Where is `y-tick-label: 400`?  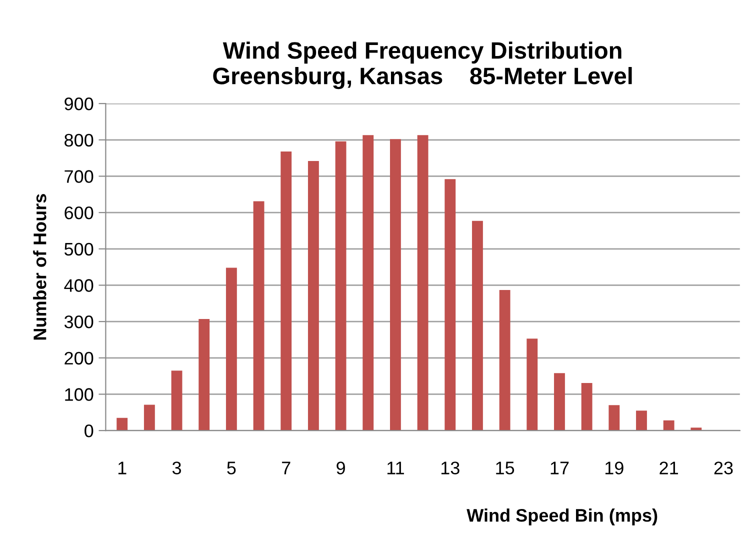
y-tick-label: 400 is located at coordinates (79, 285).